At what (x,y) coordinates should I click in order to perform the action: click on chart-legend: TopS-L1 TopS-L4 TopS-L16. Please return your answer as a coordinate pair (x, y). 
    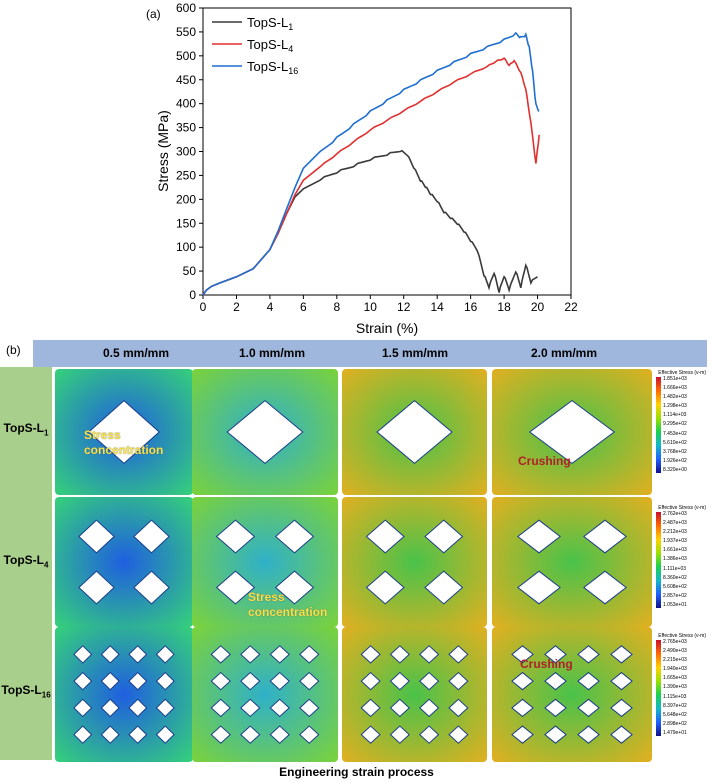
    Looking at the image, I should click on (255, 45).